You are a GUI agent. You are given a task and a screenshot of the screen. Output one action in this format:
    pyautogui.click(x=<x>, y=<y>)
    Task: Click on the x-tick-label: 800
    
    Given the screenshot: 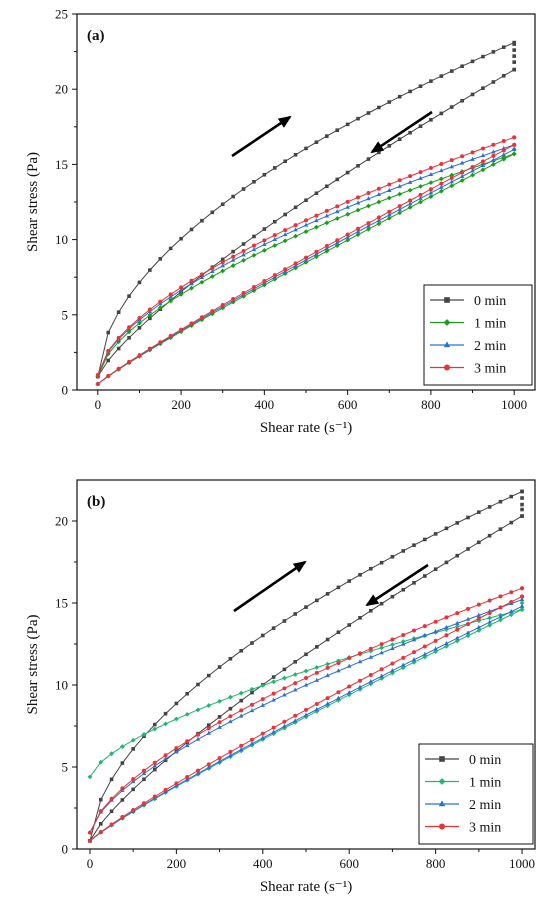 What is the action you would take?
    pyautogui.click(x=431, y=404)
    